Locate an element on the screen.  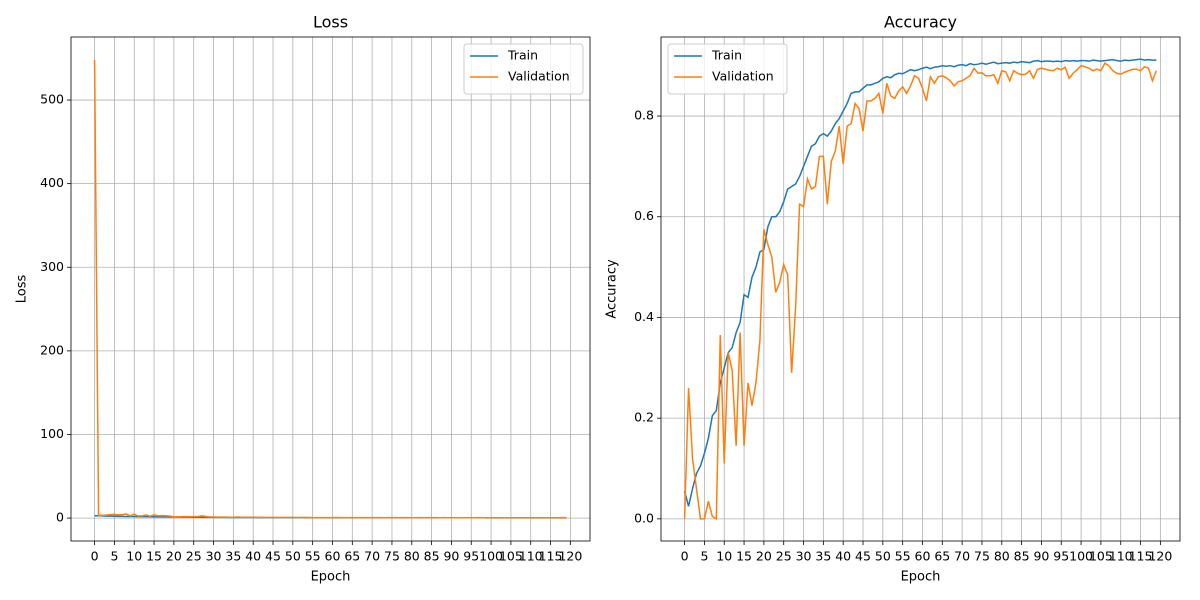
y-tick-label: 0.0 is located at coordinates (644, 517).